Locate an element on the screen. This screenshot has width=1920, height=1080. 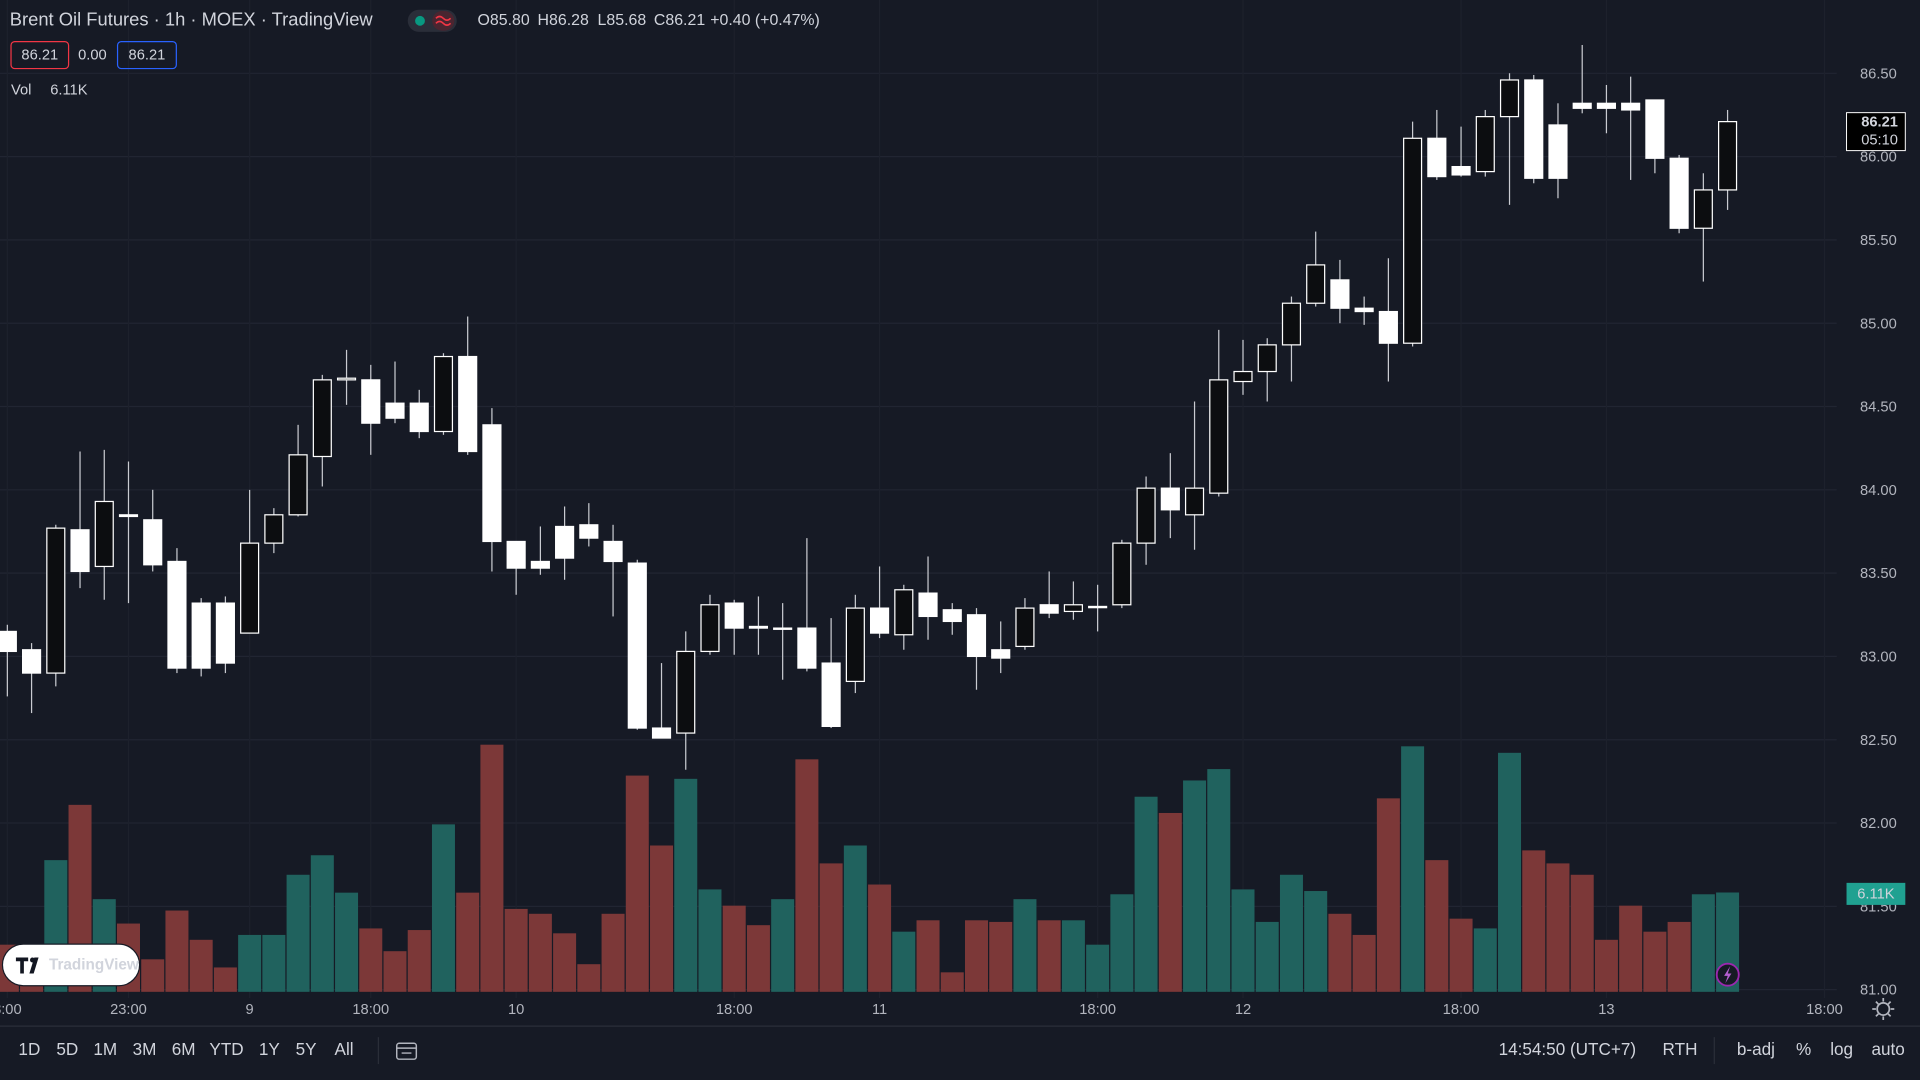
range-button: 5Y is located at coordinates (307, 1049).